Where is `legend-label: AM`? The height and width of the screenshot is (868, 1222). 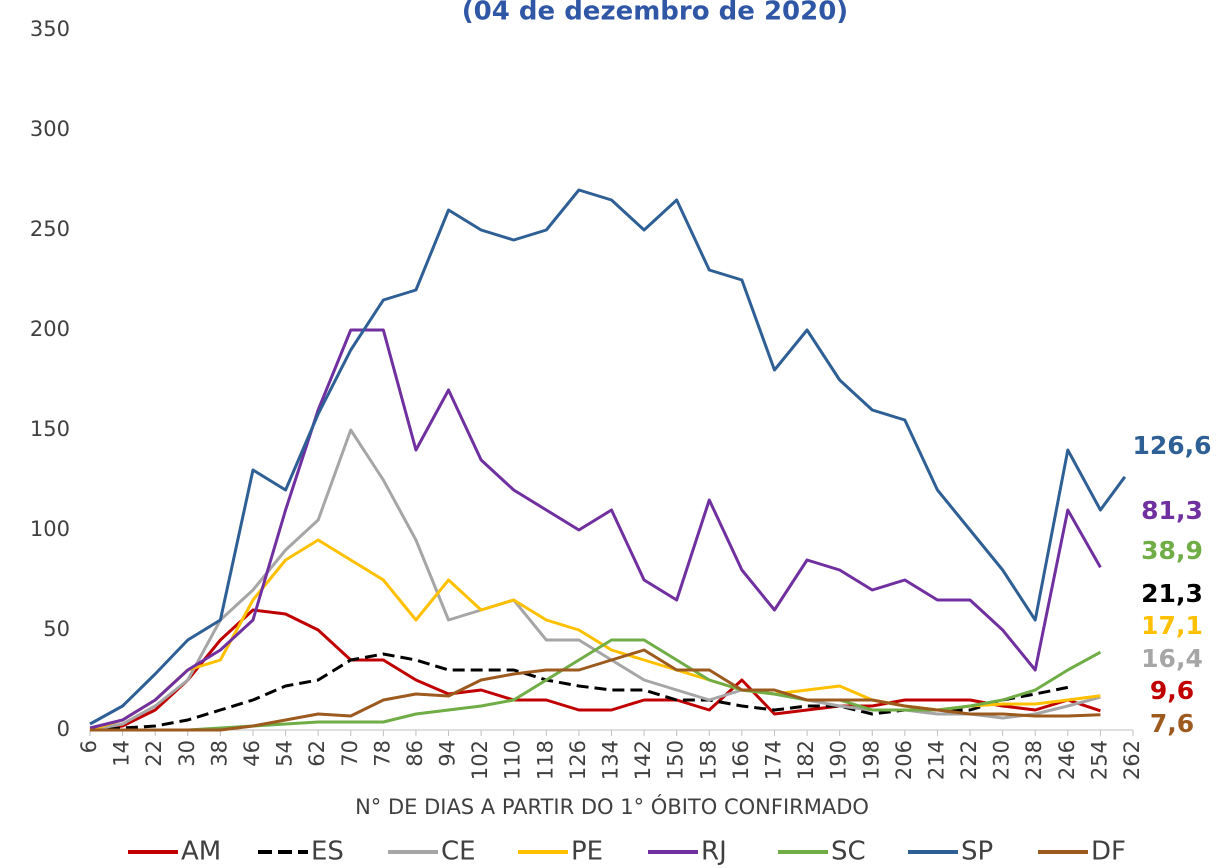
legend-label: AM is located at coordinates (201, 852).